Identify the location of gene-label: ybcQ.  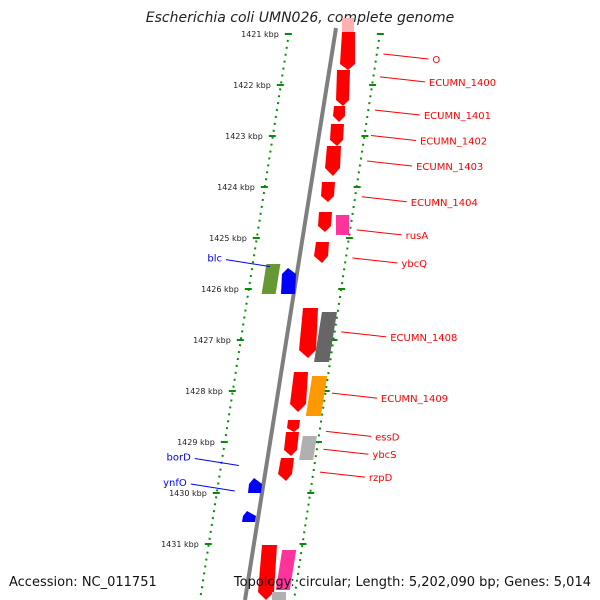
(414, 264).